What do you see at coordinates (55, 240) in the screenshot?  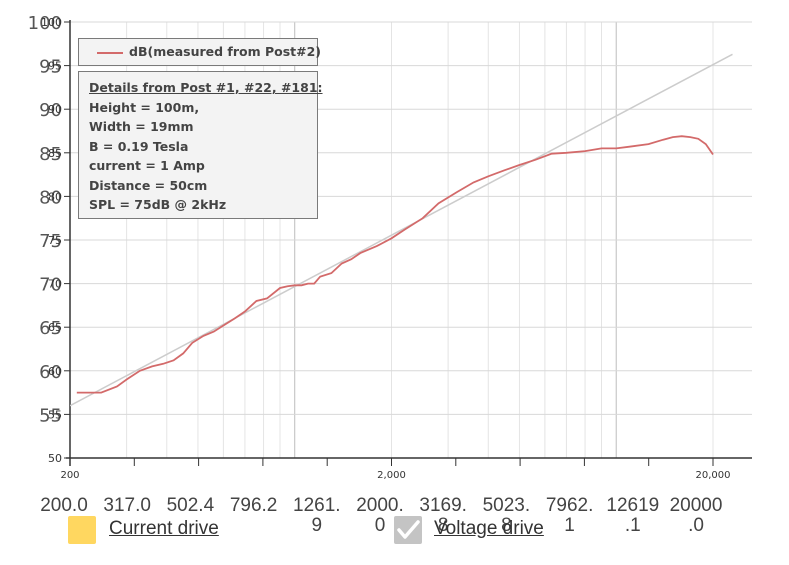 I see `y-tick-label-small: 75` at bounding box center [55, 240].